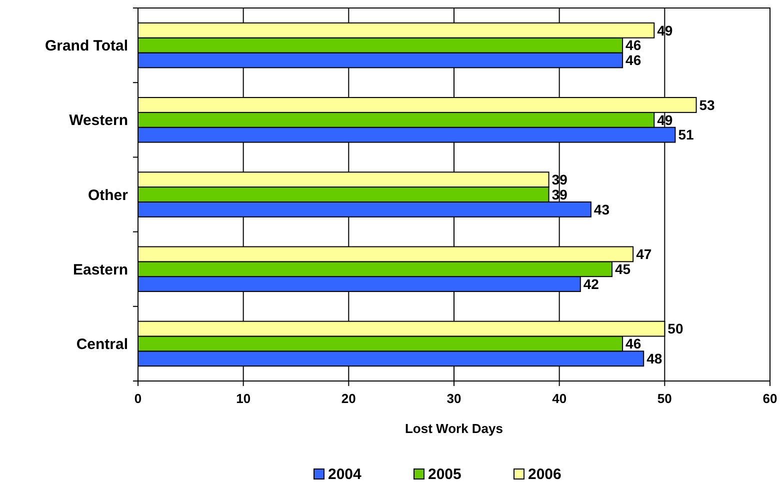  I want to click on x-tick-label: 20, so click(348, 398).